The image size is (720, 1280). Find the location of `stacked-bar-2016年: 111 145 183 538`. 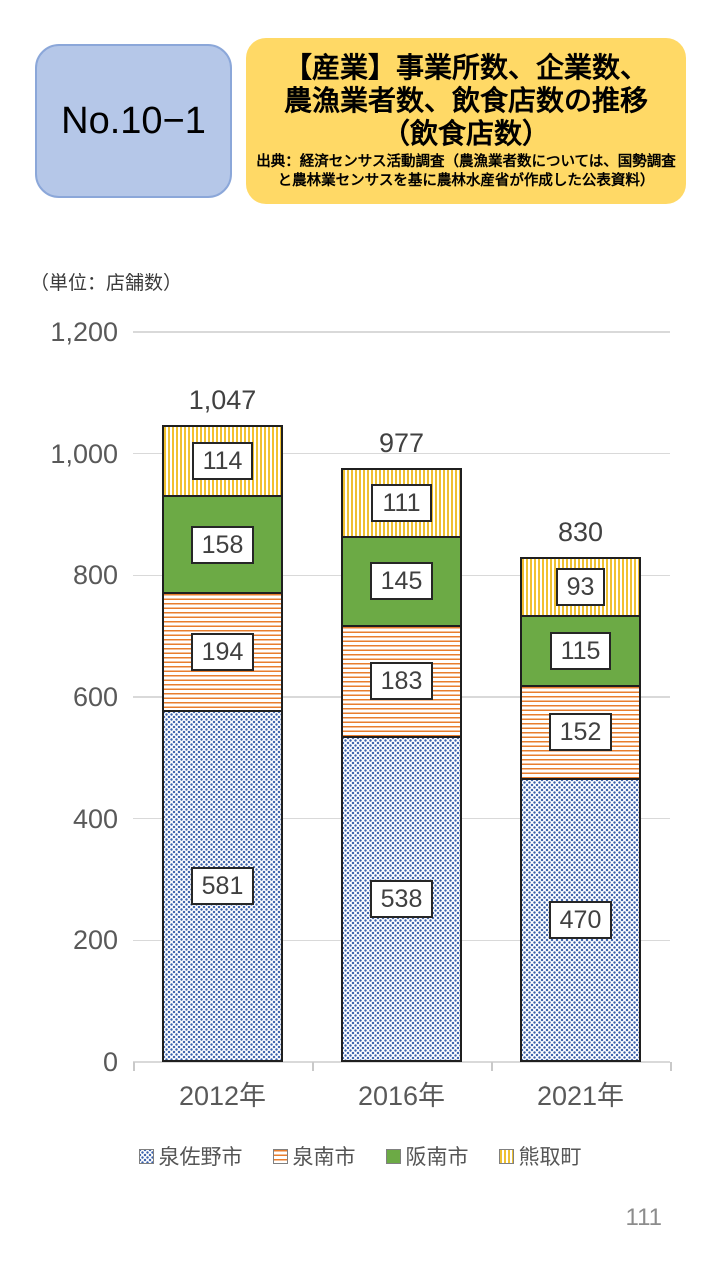

stacked-bar-2016年: 111 145 183 538 is located at coordinates (401, 764).